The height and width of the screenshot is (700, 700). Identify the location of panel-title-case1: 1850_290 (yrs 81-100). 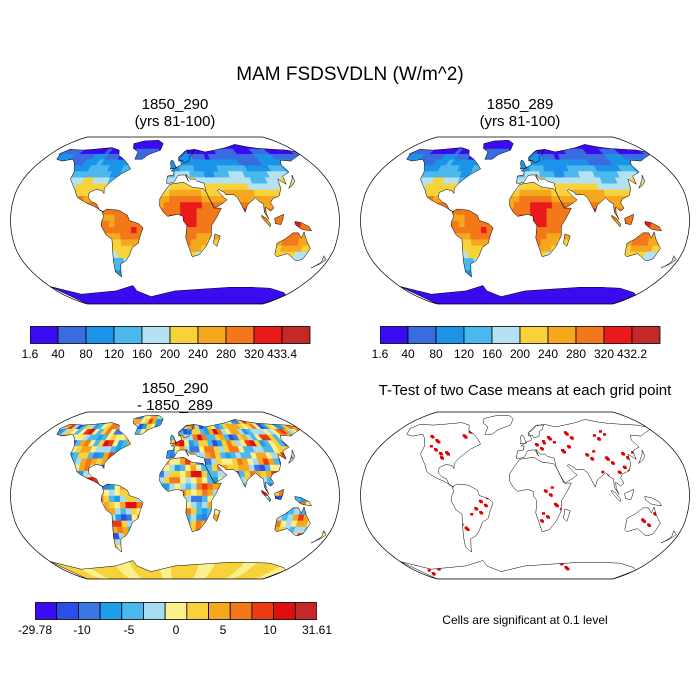
(175, 113).